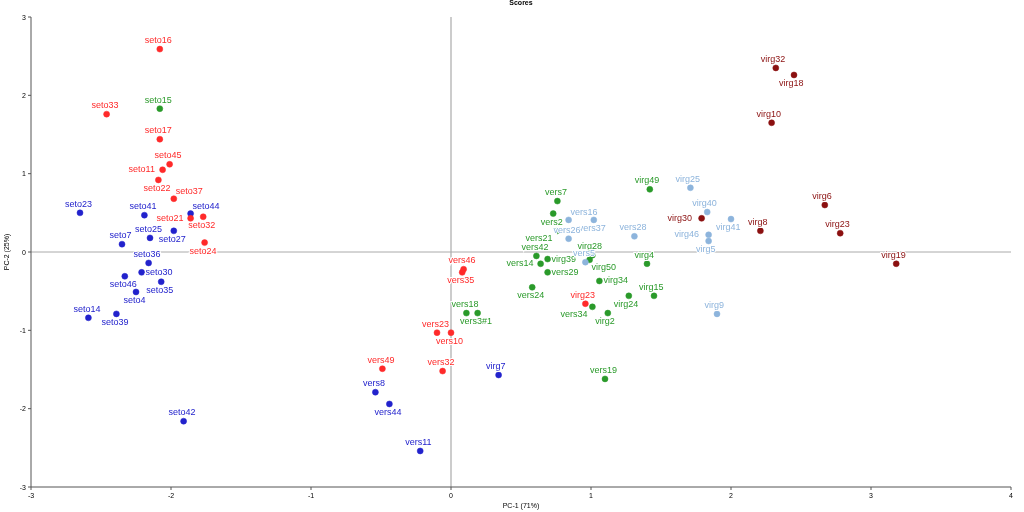 The width and height of the screenshot is (1024, 512). What do you see at coordinates (436, 323) in the screenshot?
I see `data-label: vers23` at bounding box center [436, 323].